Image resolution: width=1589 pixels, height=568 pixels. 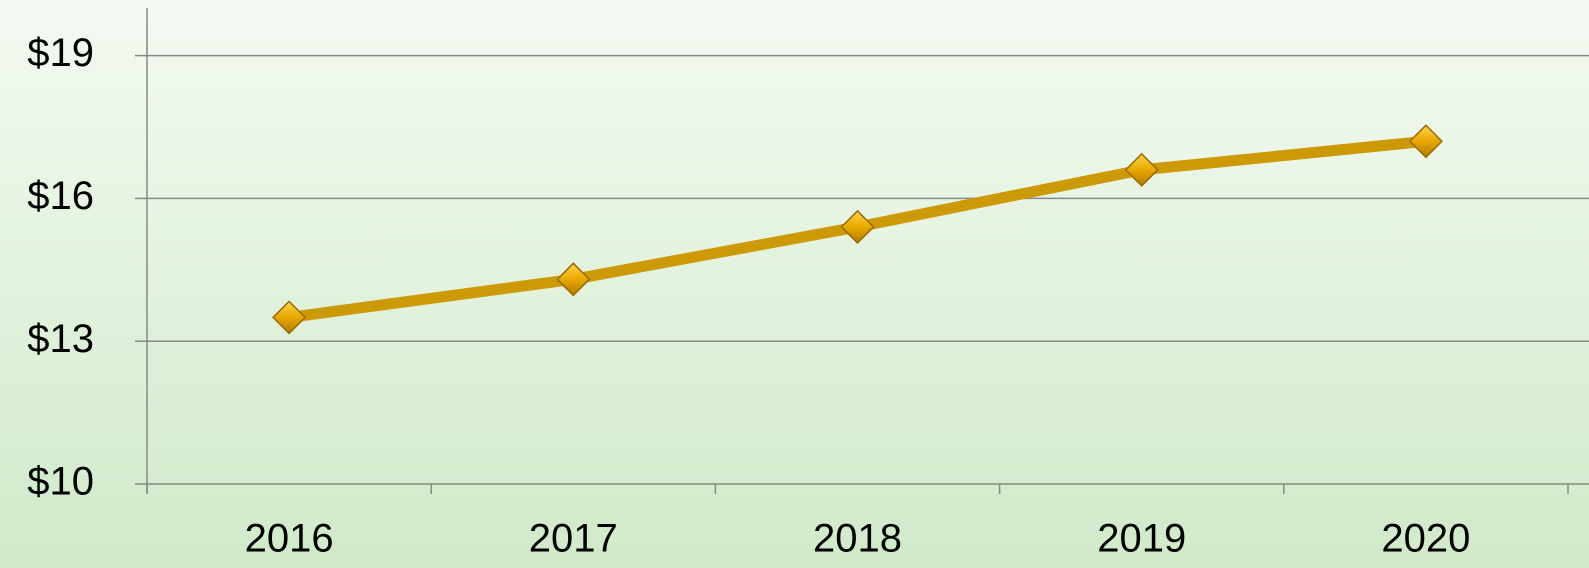 What do you see at coordinates (1141, 539) in the screenshot?
I see `x-tick-label: 2019` at bounding box center [1141, 539].